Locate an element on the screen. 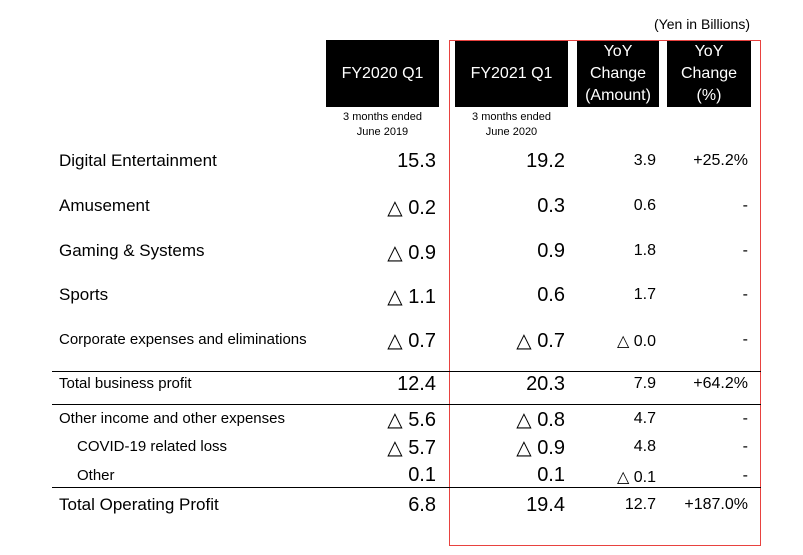 The width and height of the screenshot is (803, 555). cell-fy2020: 0.1 is located at coordinates (422, 475).